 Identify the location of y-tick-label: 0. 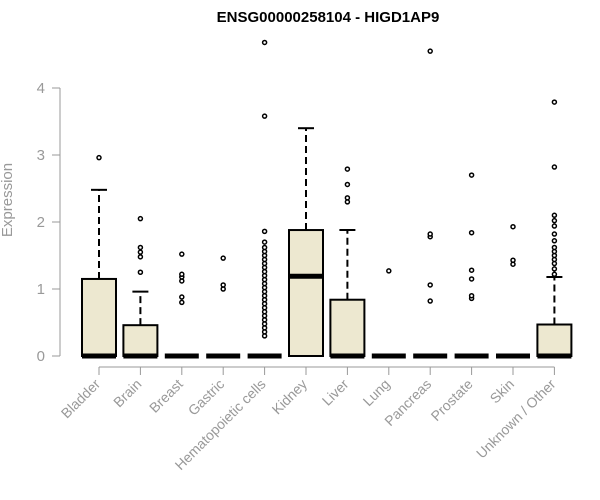
(41, 356).